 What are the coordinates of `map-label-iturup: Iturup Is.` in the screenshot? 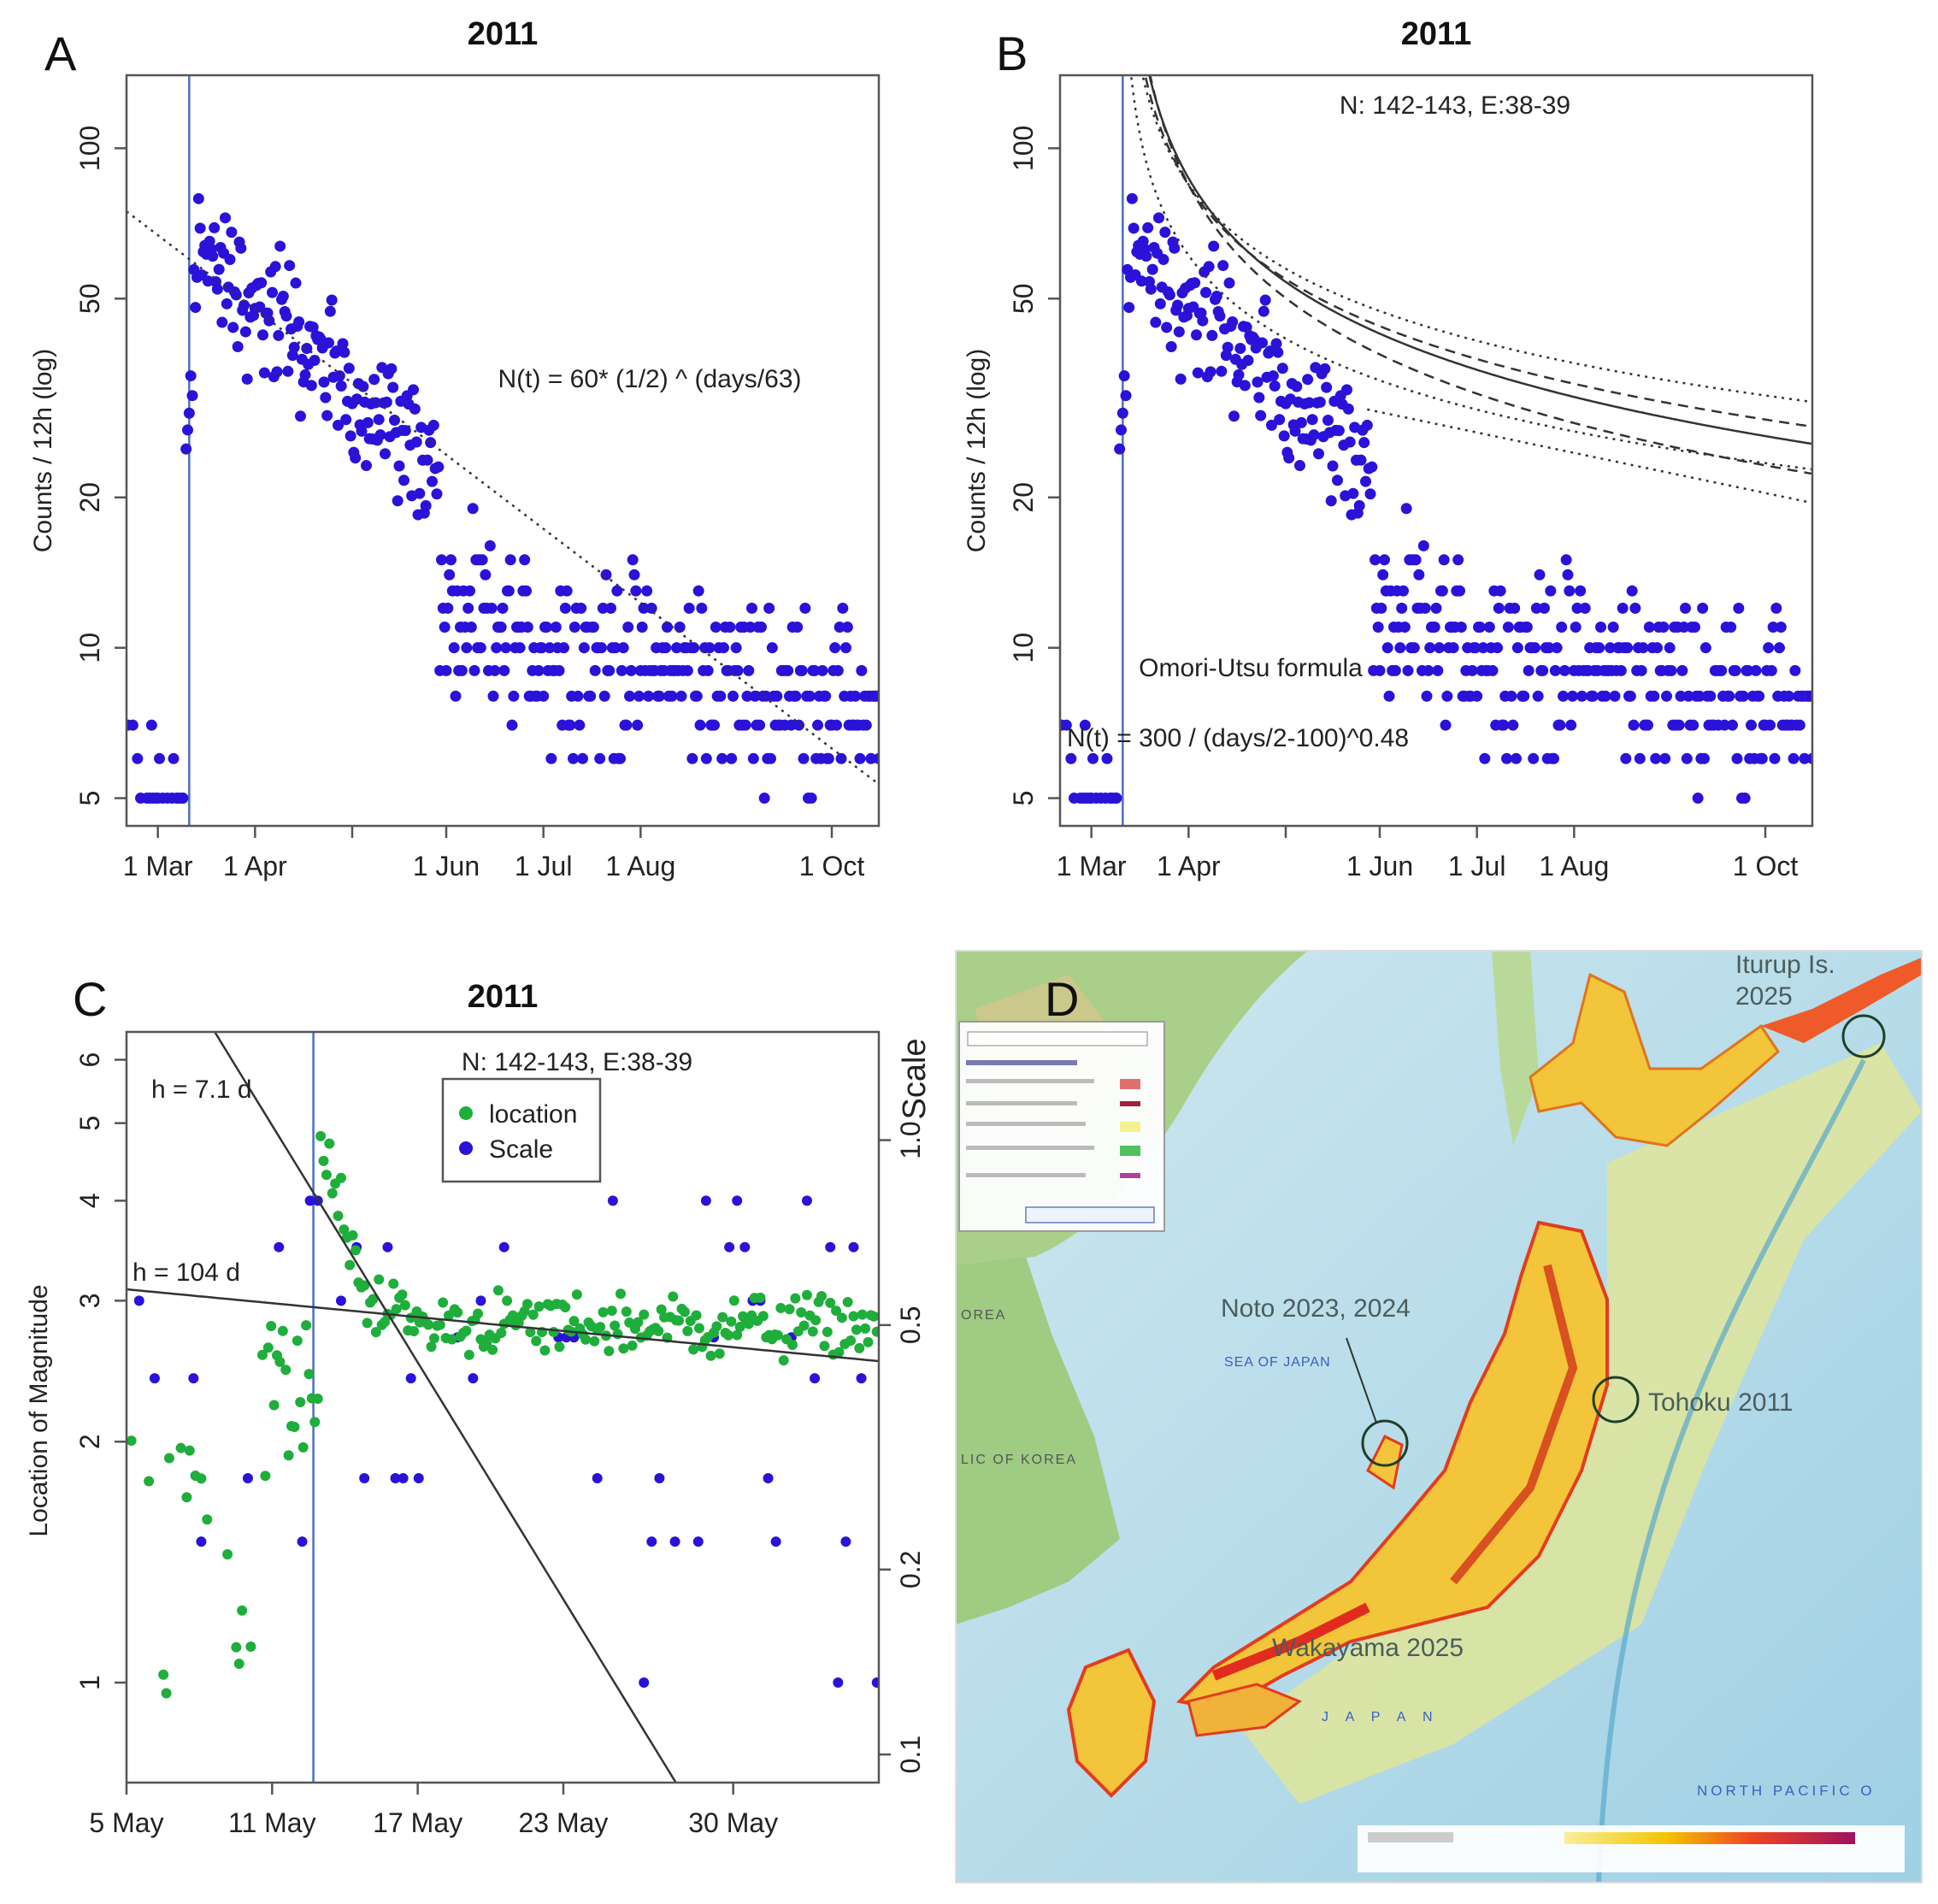 It's located at (1785, 965).